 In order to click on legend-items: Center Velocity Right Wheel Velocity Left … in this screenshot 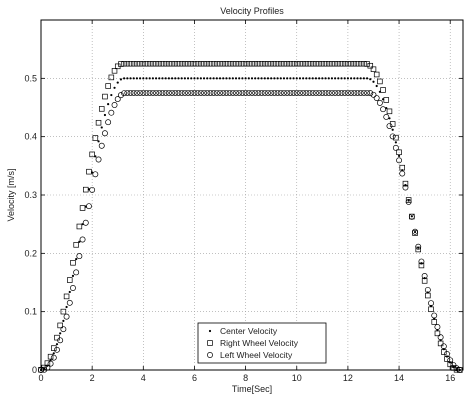, I will do `click(253, 343)`.